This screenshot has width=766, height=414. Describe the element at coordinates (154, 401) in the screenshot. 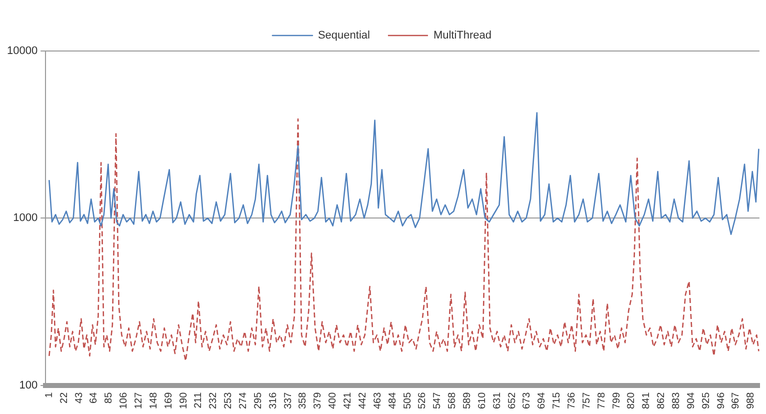

I see `x-tick-label: 148` at that location.